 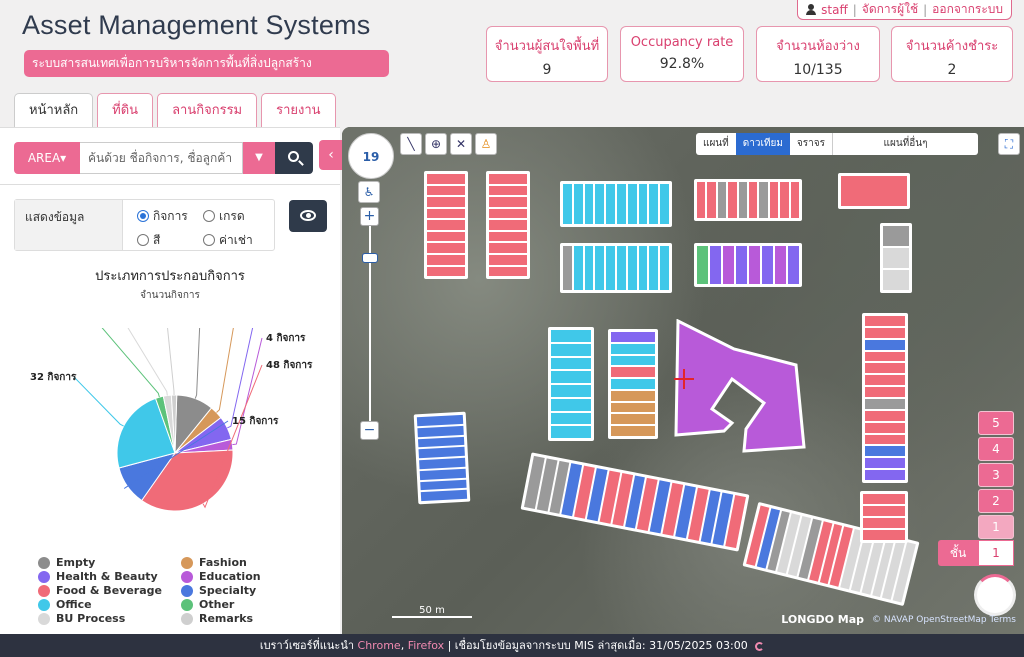 I want to click on legend-item: Specialty, so click(x=251, y=590).